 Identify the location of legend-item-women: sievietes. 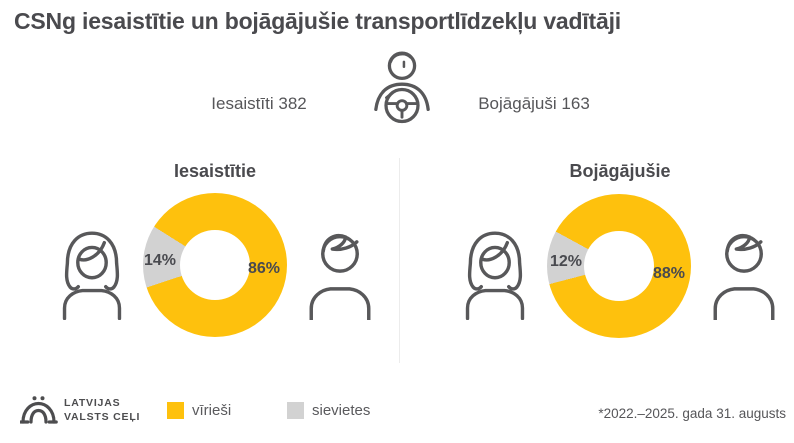
(328, 410).